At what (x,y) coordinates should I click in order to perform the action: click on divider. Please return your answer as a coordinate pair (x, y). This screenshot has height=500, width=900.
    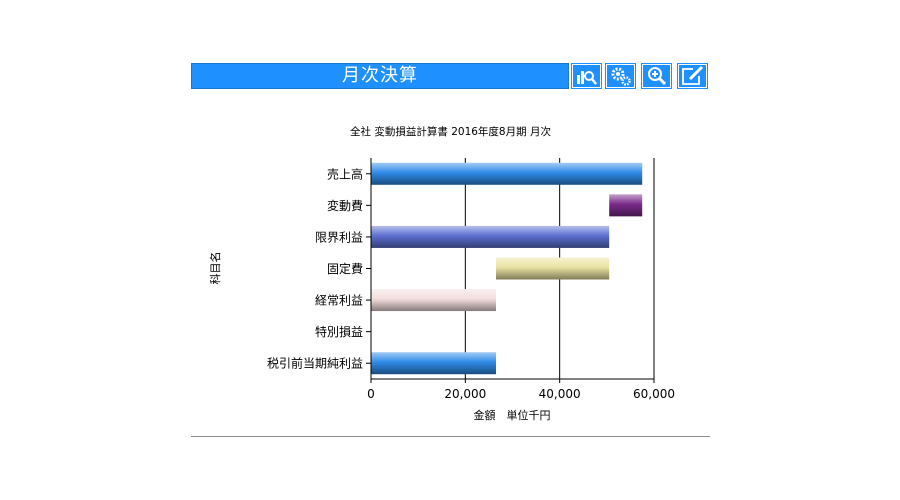
    Looking at the image, I should click on (450, 436).